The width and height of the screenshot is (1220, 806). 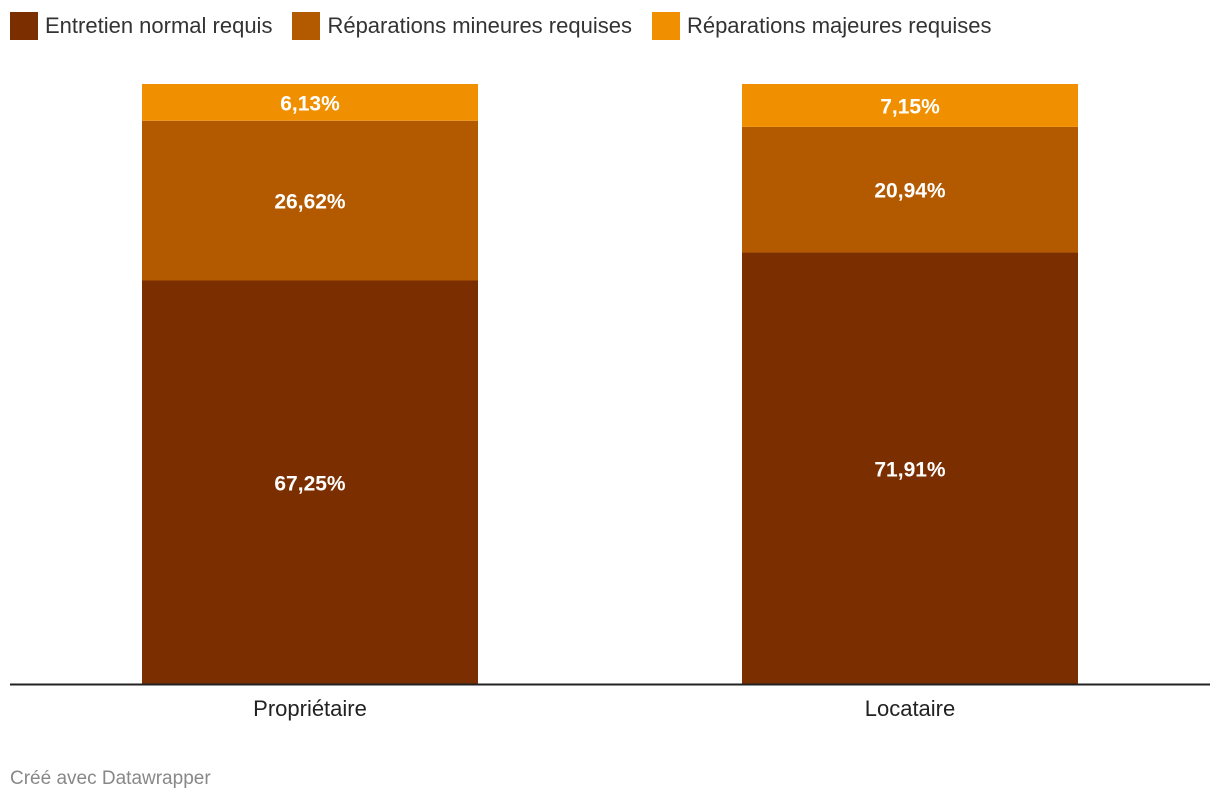 I want to click on legend-label-reparations-mineures: Réparations mineures requises, so click(x=479, y=25).